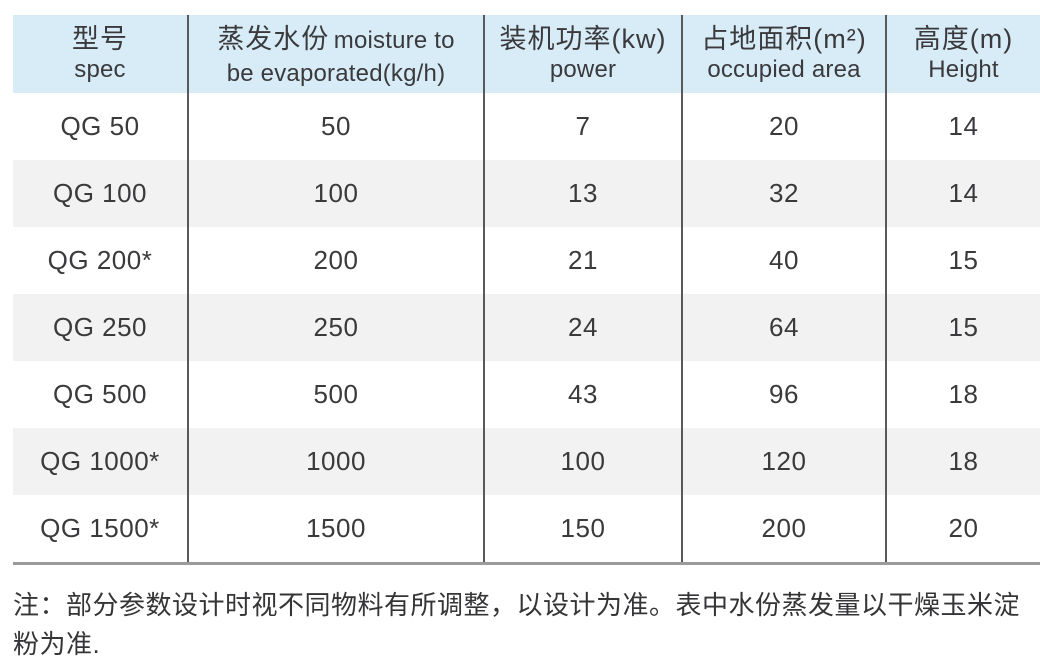  Describe the element at coordinates (783, 193) in the screenshot. I see `value-cell: 32` at that location.